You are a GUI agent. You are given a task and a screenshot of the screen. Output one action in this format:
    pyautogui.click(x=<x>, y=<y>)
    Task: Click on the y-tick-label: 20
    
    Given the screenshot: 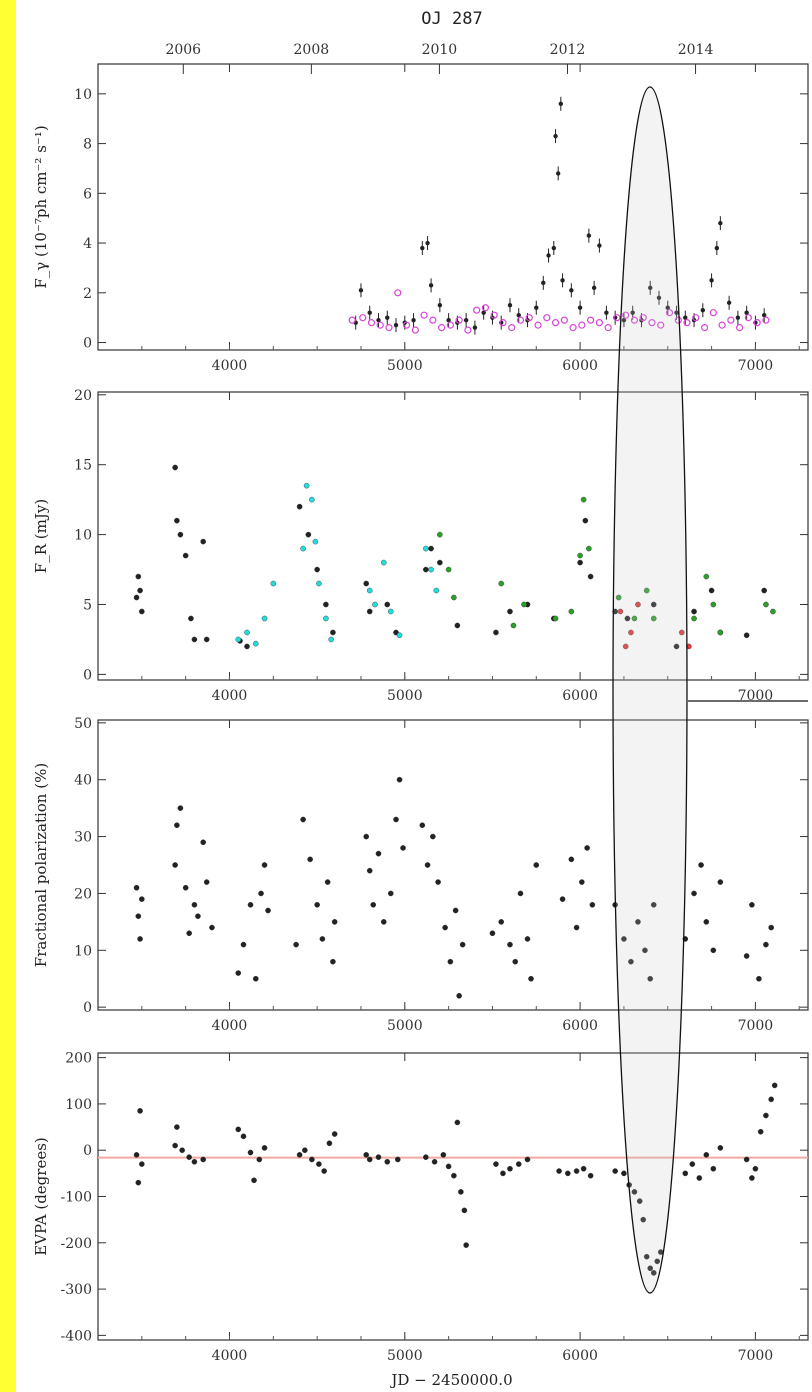 What is the action you would take?
    pyautogui.click(x=83, y=396)
    